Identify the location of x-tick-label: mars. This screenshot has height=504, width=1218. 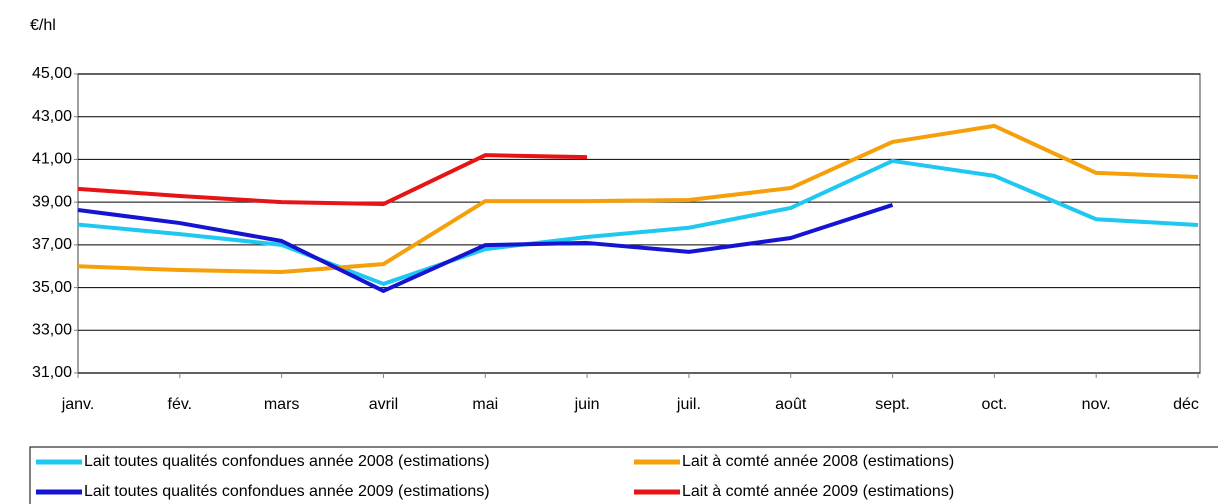
(282, 404).